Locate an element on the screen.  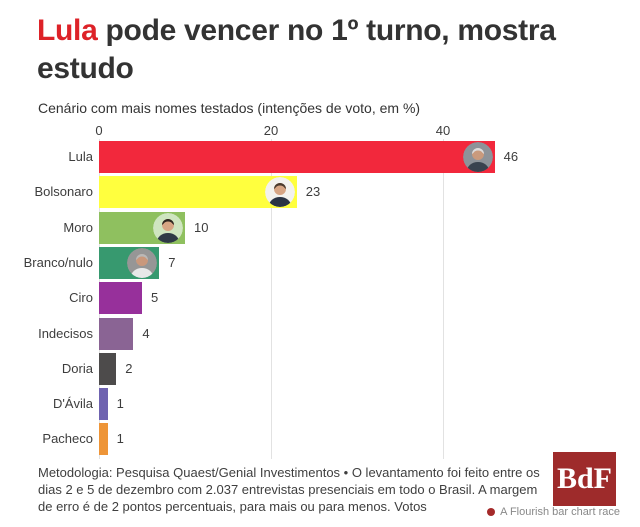
category-label-bolsonaro: Bolsonaro is located at coordinates (63, 192).